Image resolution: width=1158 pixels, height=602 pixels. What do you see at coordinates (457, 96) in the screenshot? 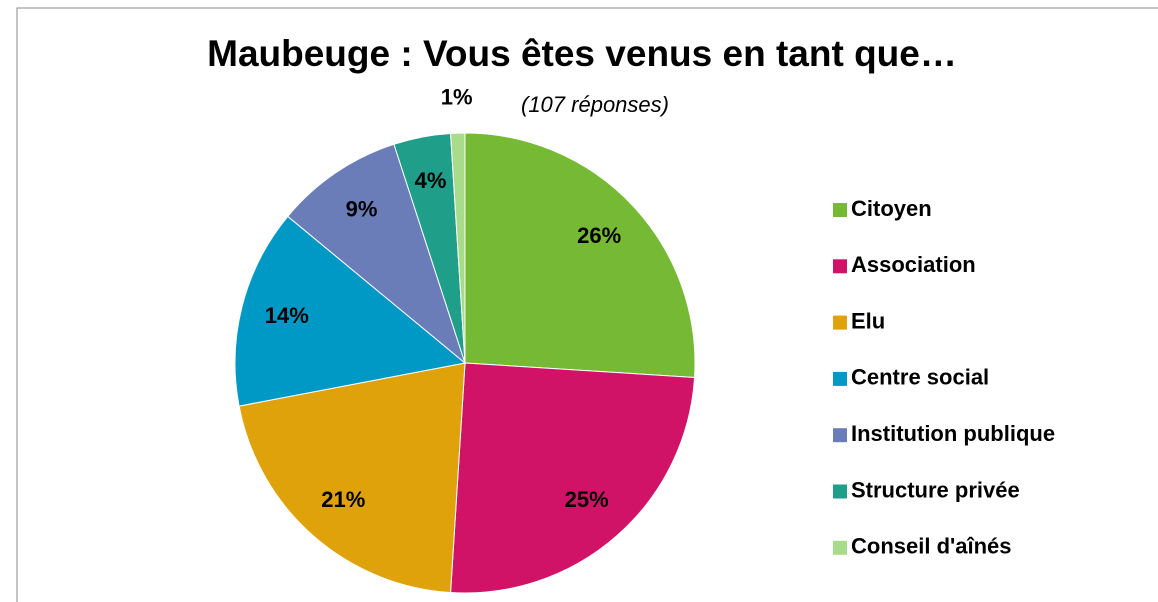
I see `data-label: 1%` at bounding box center [457, 96].